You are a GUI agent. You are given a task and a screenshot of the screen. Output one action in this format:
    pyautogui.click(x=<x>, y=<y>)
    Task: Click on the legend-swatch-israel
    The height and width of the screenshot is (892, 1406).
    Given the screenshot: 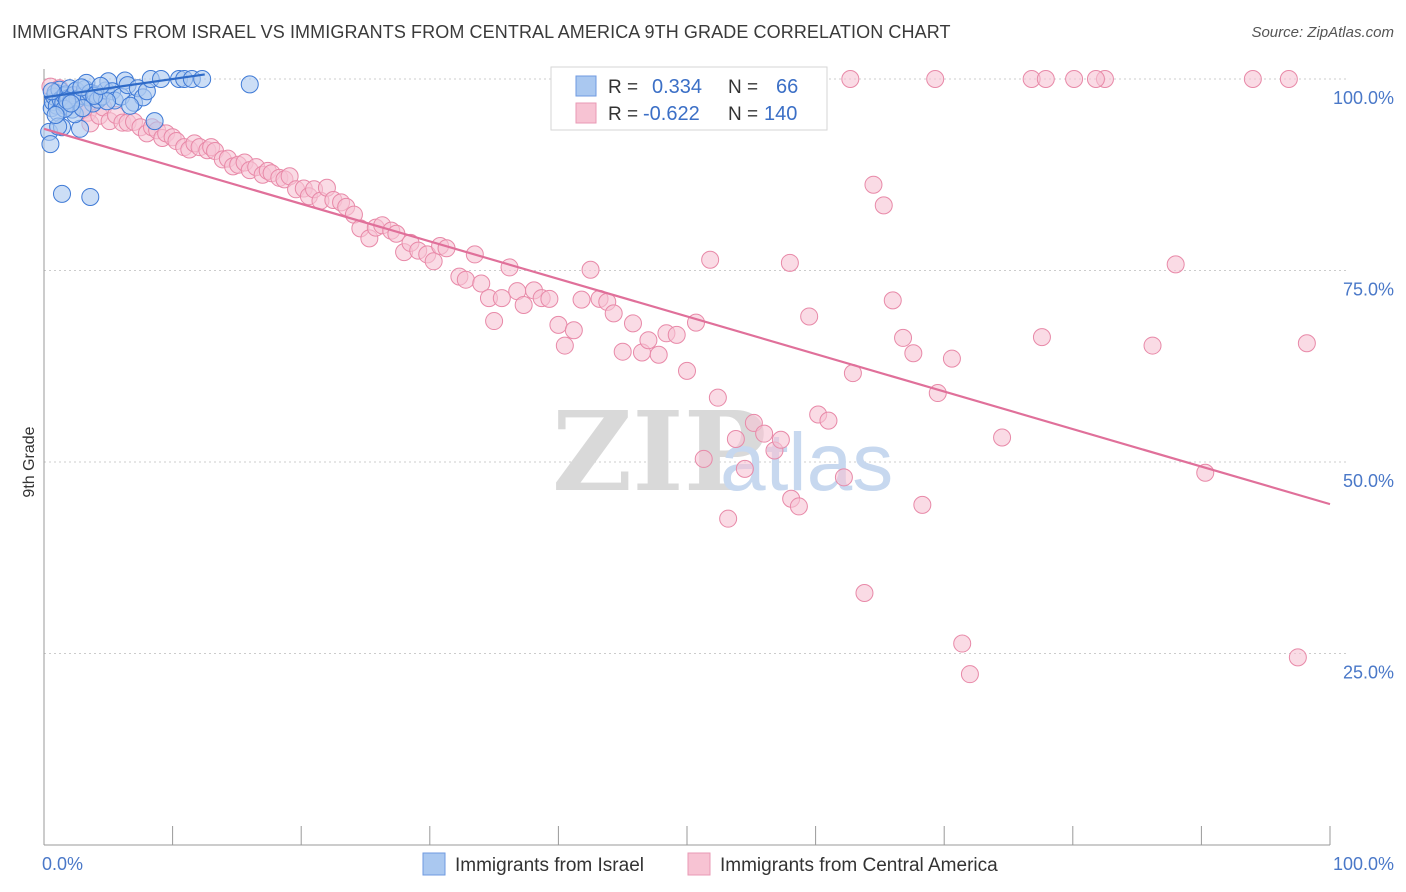 What is the action you would take?
    pyautogui.click(x=434, y=864)
    